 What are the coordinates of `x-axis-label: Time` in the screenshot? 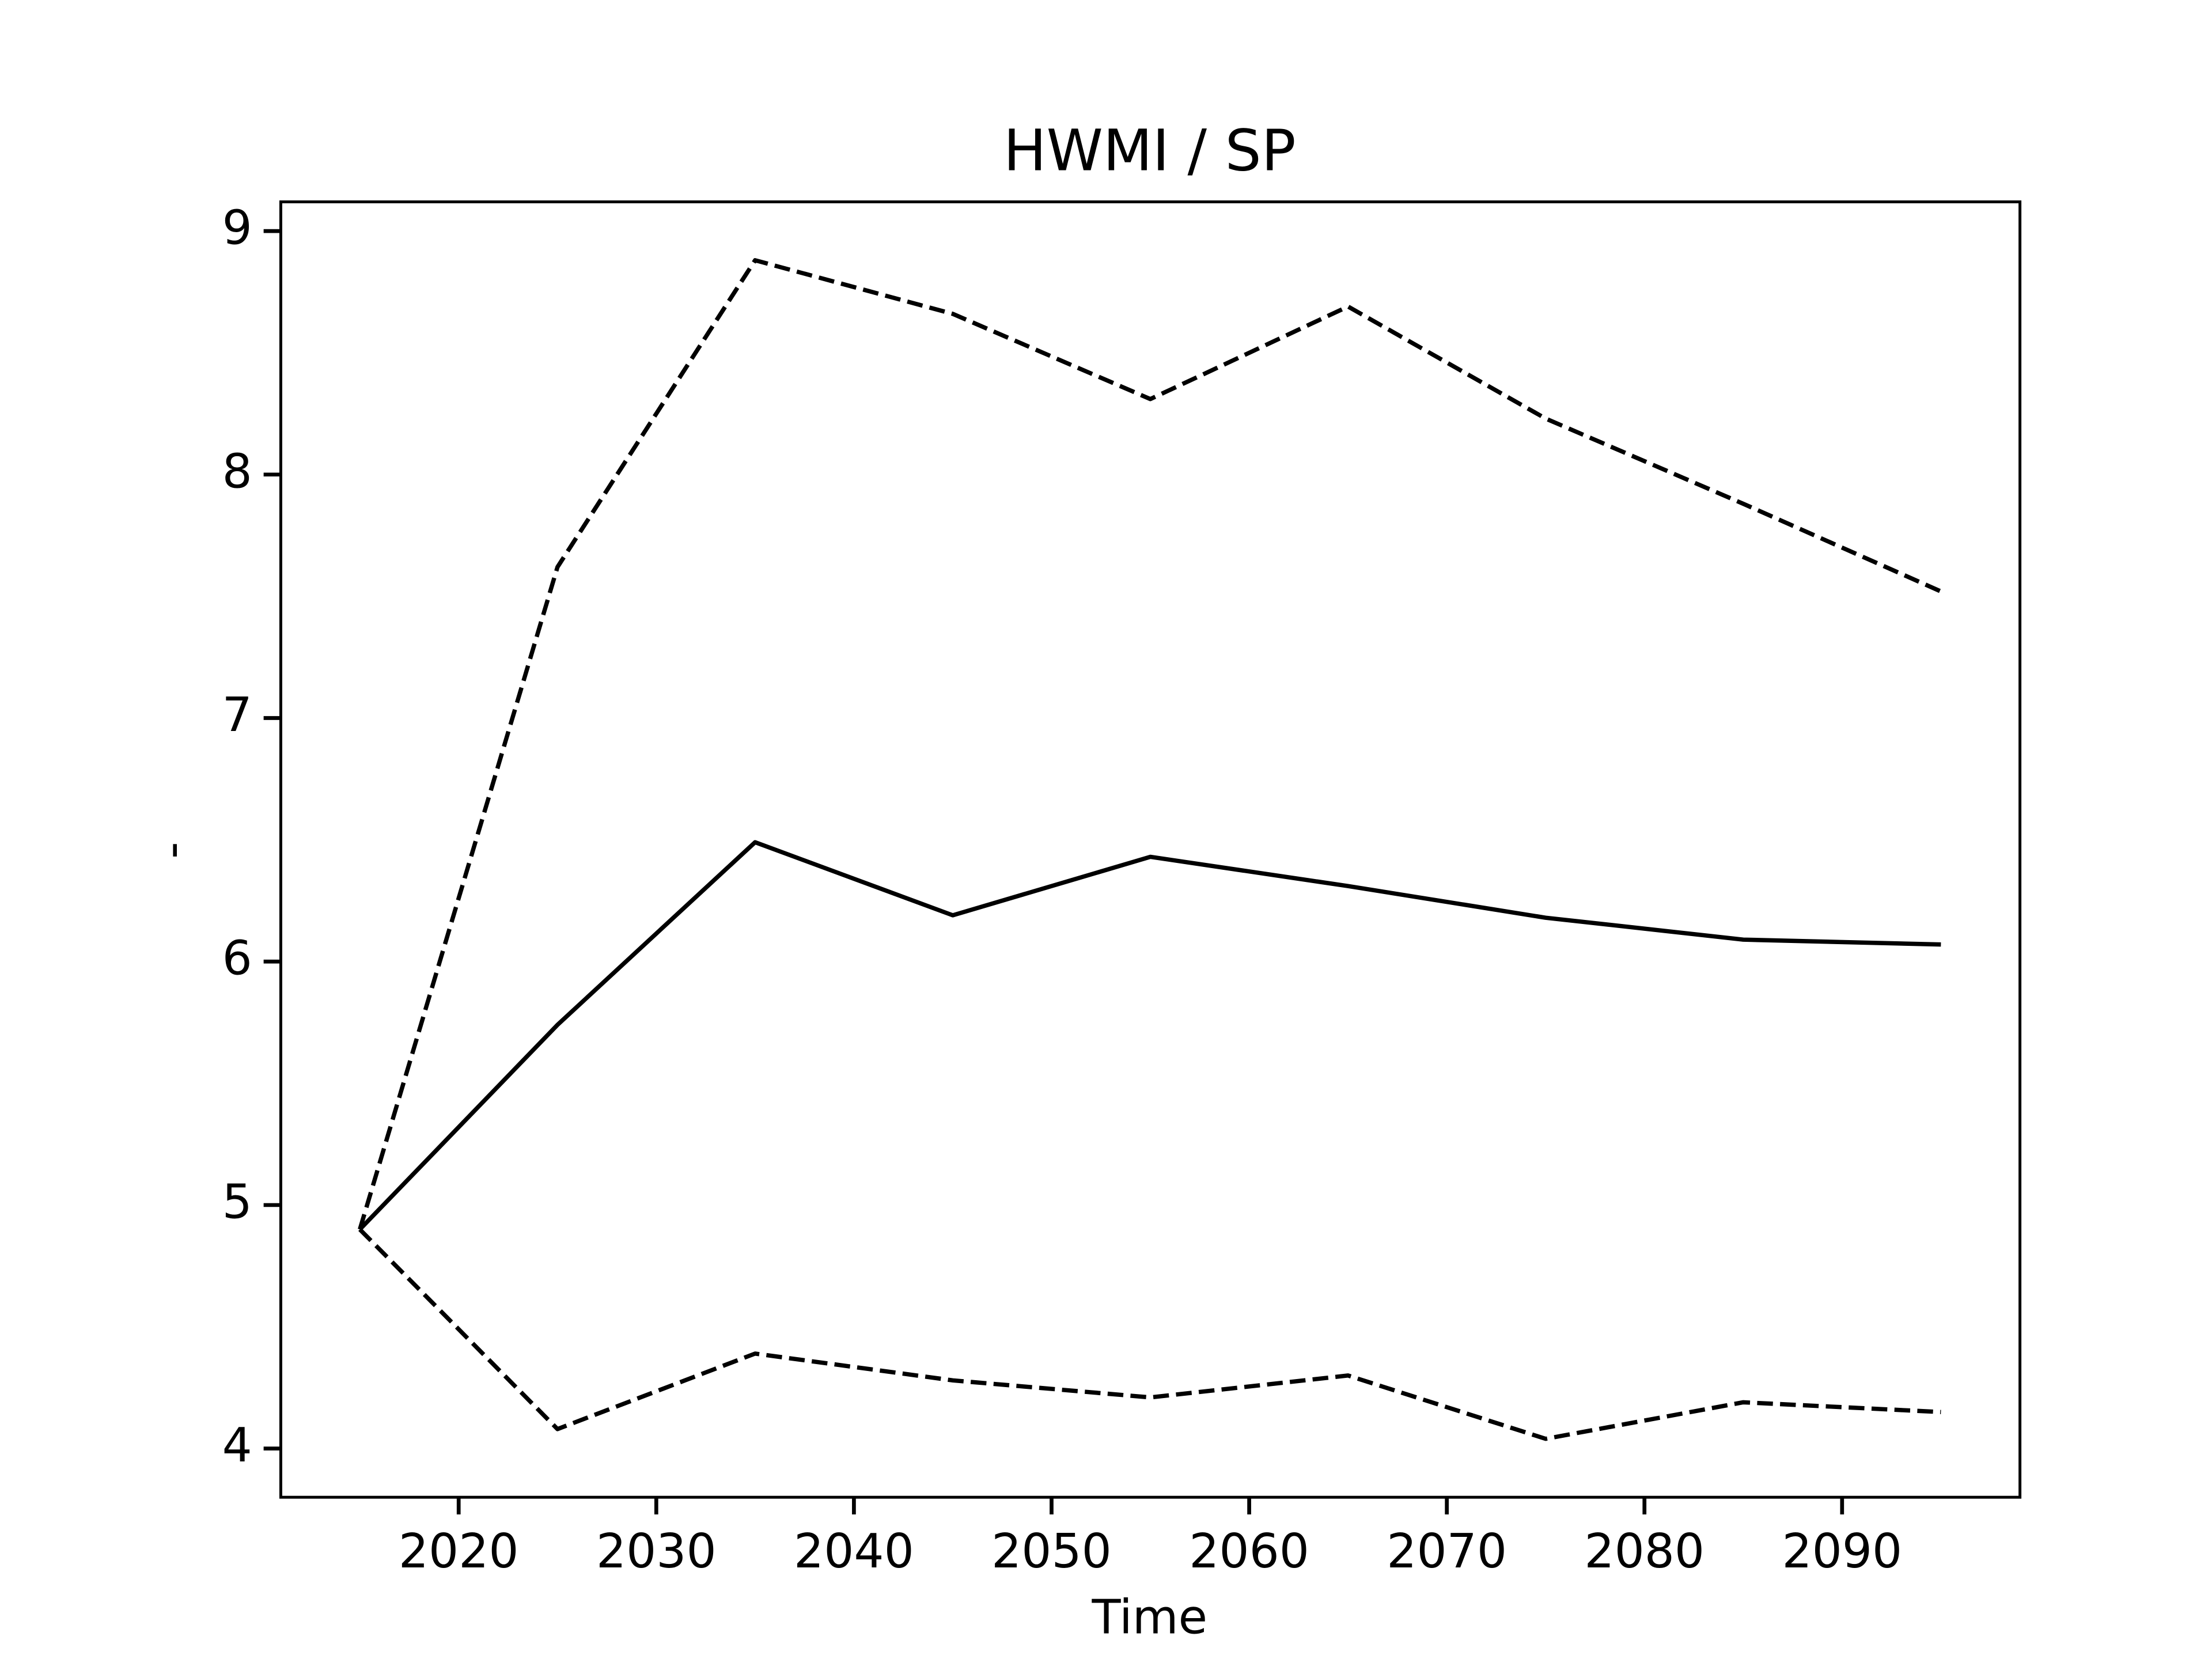 It's located at (1149, 1617).